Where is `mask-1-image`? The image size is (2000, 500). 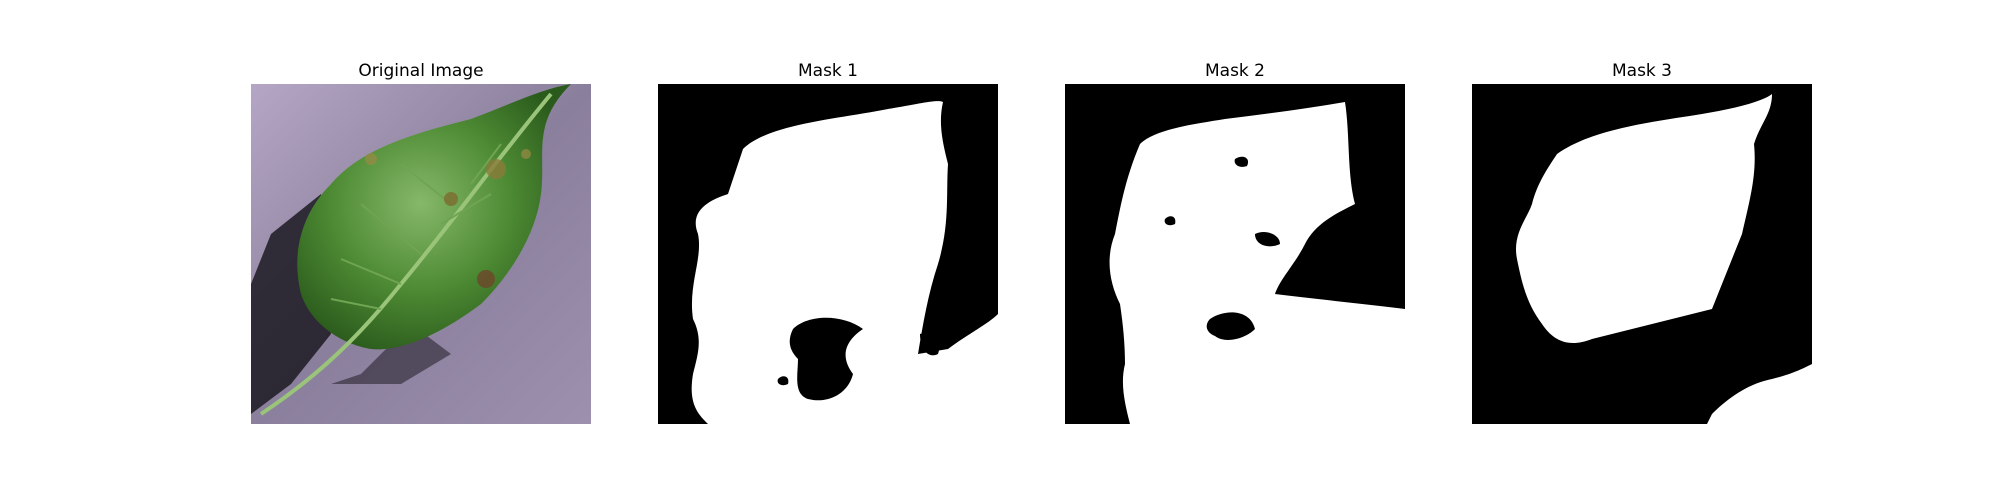
mask-1-image is located at coordinates (828, 254).